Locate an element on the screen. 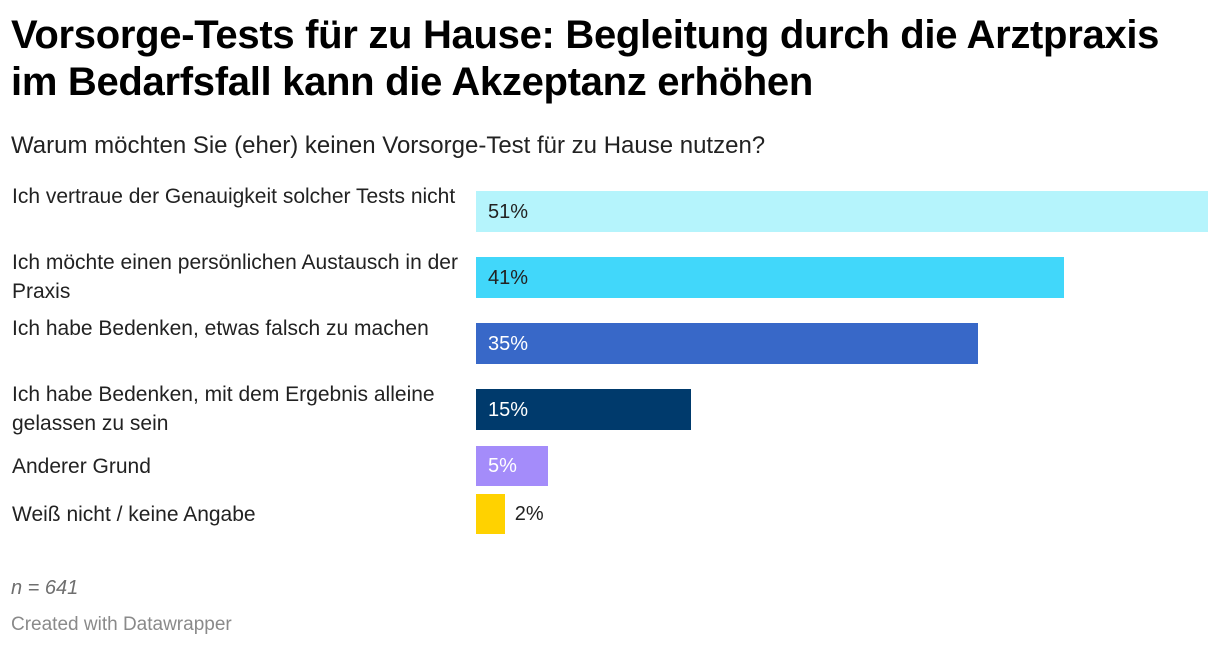  bar-value-label: 5% is located at coordinates (502, 466).